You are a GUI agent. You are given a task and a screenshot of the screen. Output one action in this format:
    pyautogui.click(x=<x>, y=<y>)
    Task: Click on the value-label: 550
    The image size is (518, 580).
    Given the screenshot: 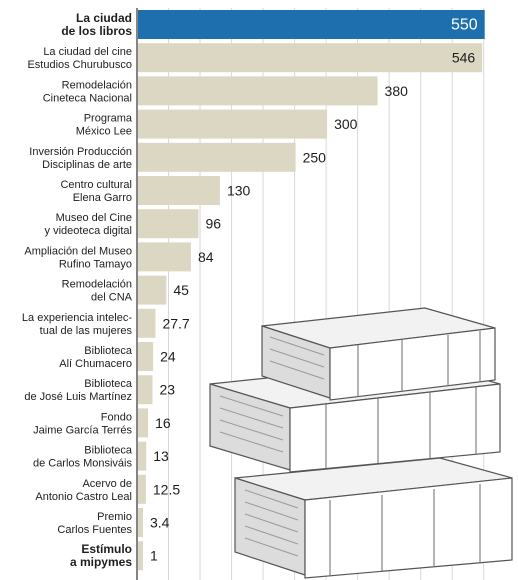 What is the action you would take?
    pyautogui.click(x=464, y=25)
    